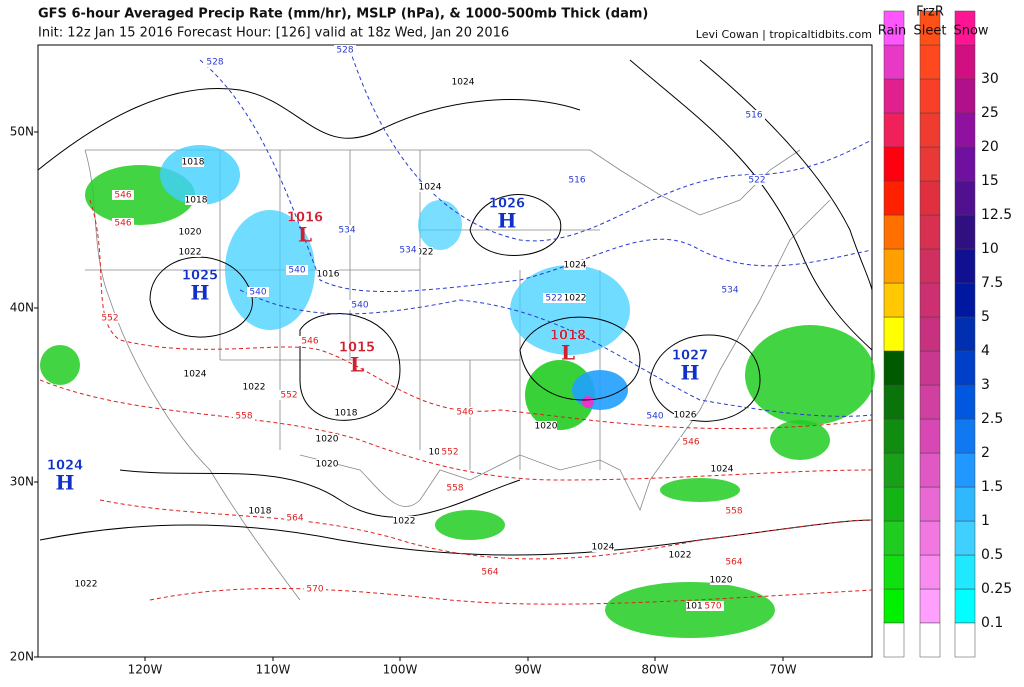 The width and height of the screenshot is (1024, 687). What do you see at coordinates (145, 670) in the screenshot?
I see `lon-label: 120W` at bounding box center [145, 670].